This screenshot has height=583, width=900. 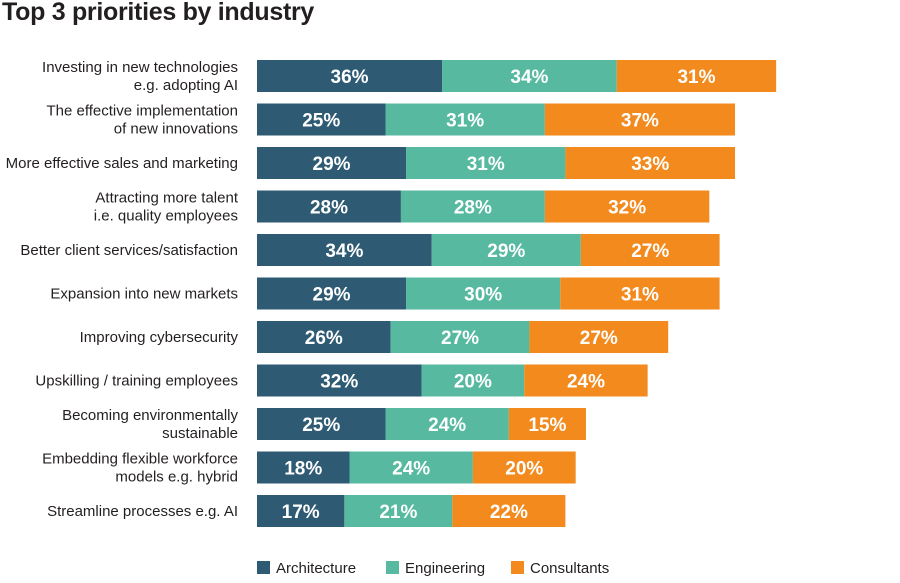 I want to click on legend-swatch-consultants, so click(x=517, y=567).